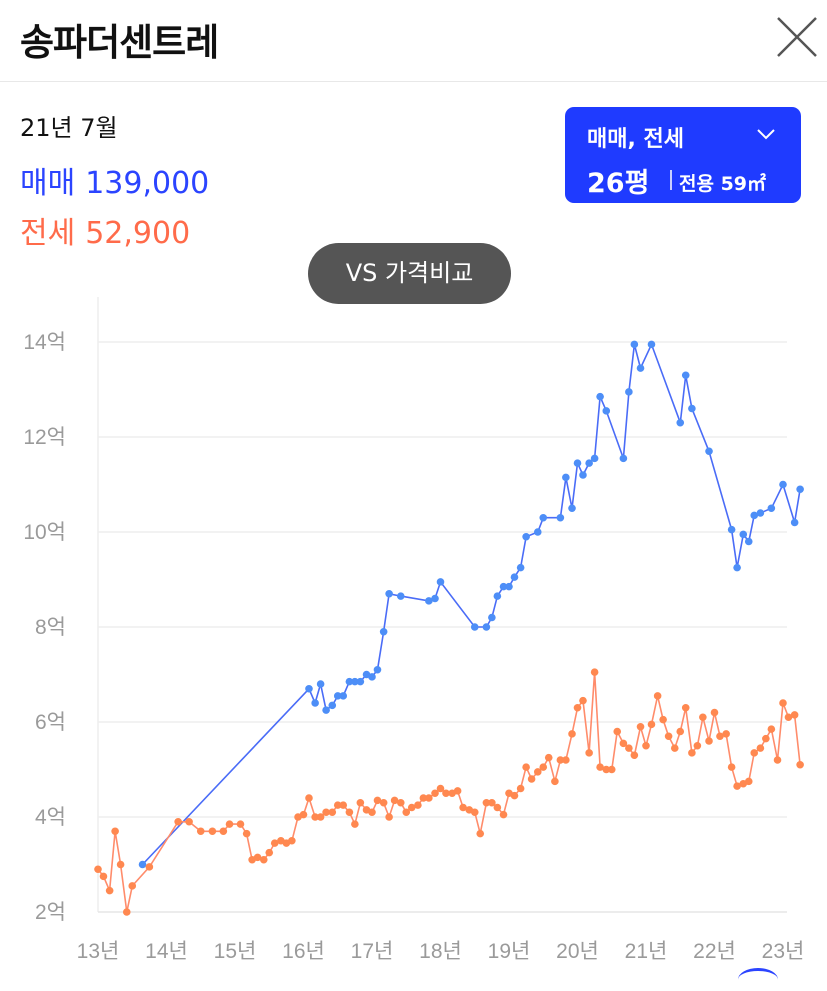 The height and width of the screenshot is (991, 827). I want to click on sale-value: 139,000, so click(147, 183).